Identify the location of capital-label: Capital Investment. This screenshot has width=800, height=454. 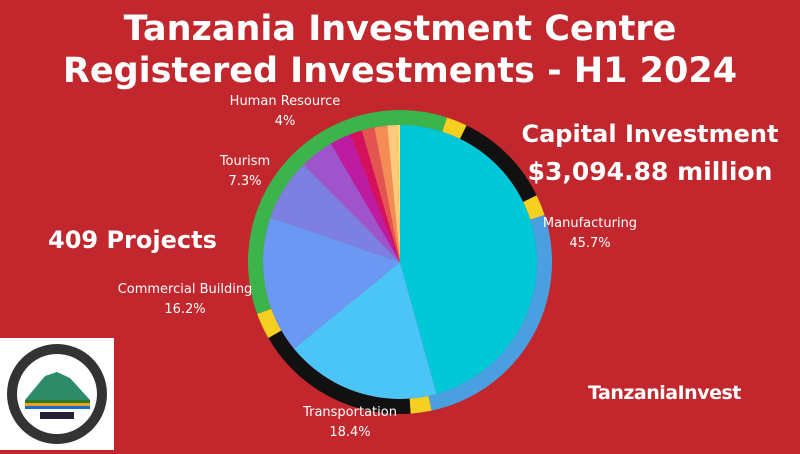
(650, 134).